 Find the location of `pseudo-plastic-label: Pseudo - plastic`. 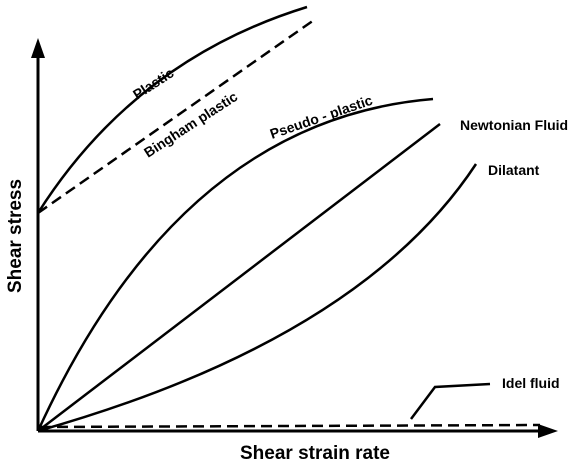

pseudo-plastic-label: Pseudo - plastic is located at coordinates (321, 117).